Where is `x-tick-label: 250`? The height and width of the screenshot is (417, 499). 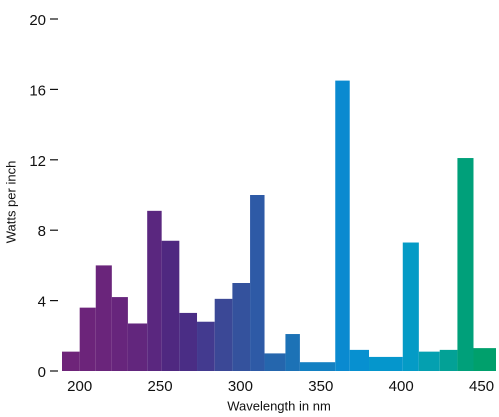
x-tick-label: 250 is located at coordinates (160, 386).